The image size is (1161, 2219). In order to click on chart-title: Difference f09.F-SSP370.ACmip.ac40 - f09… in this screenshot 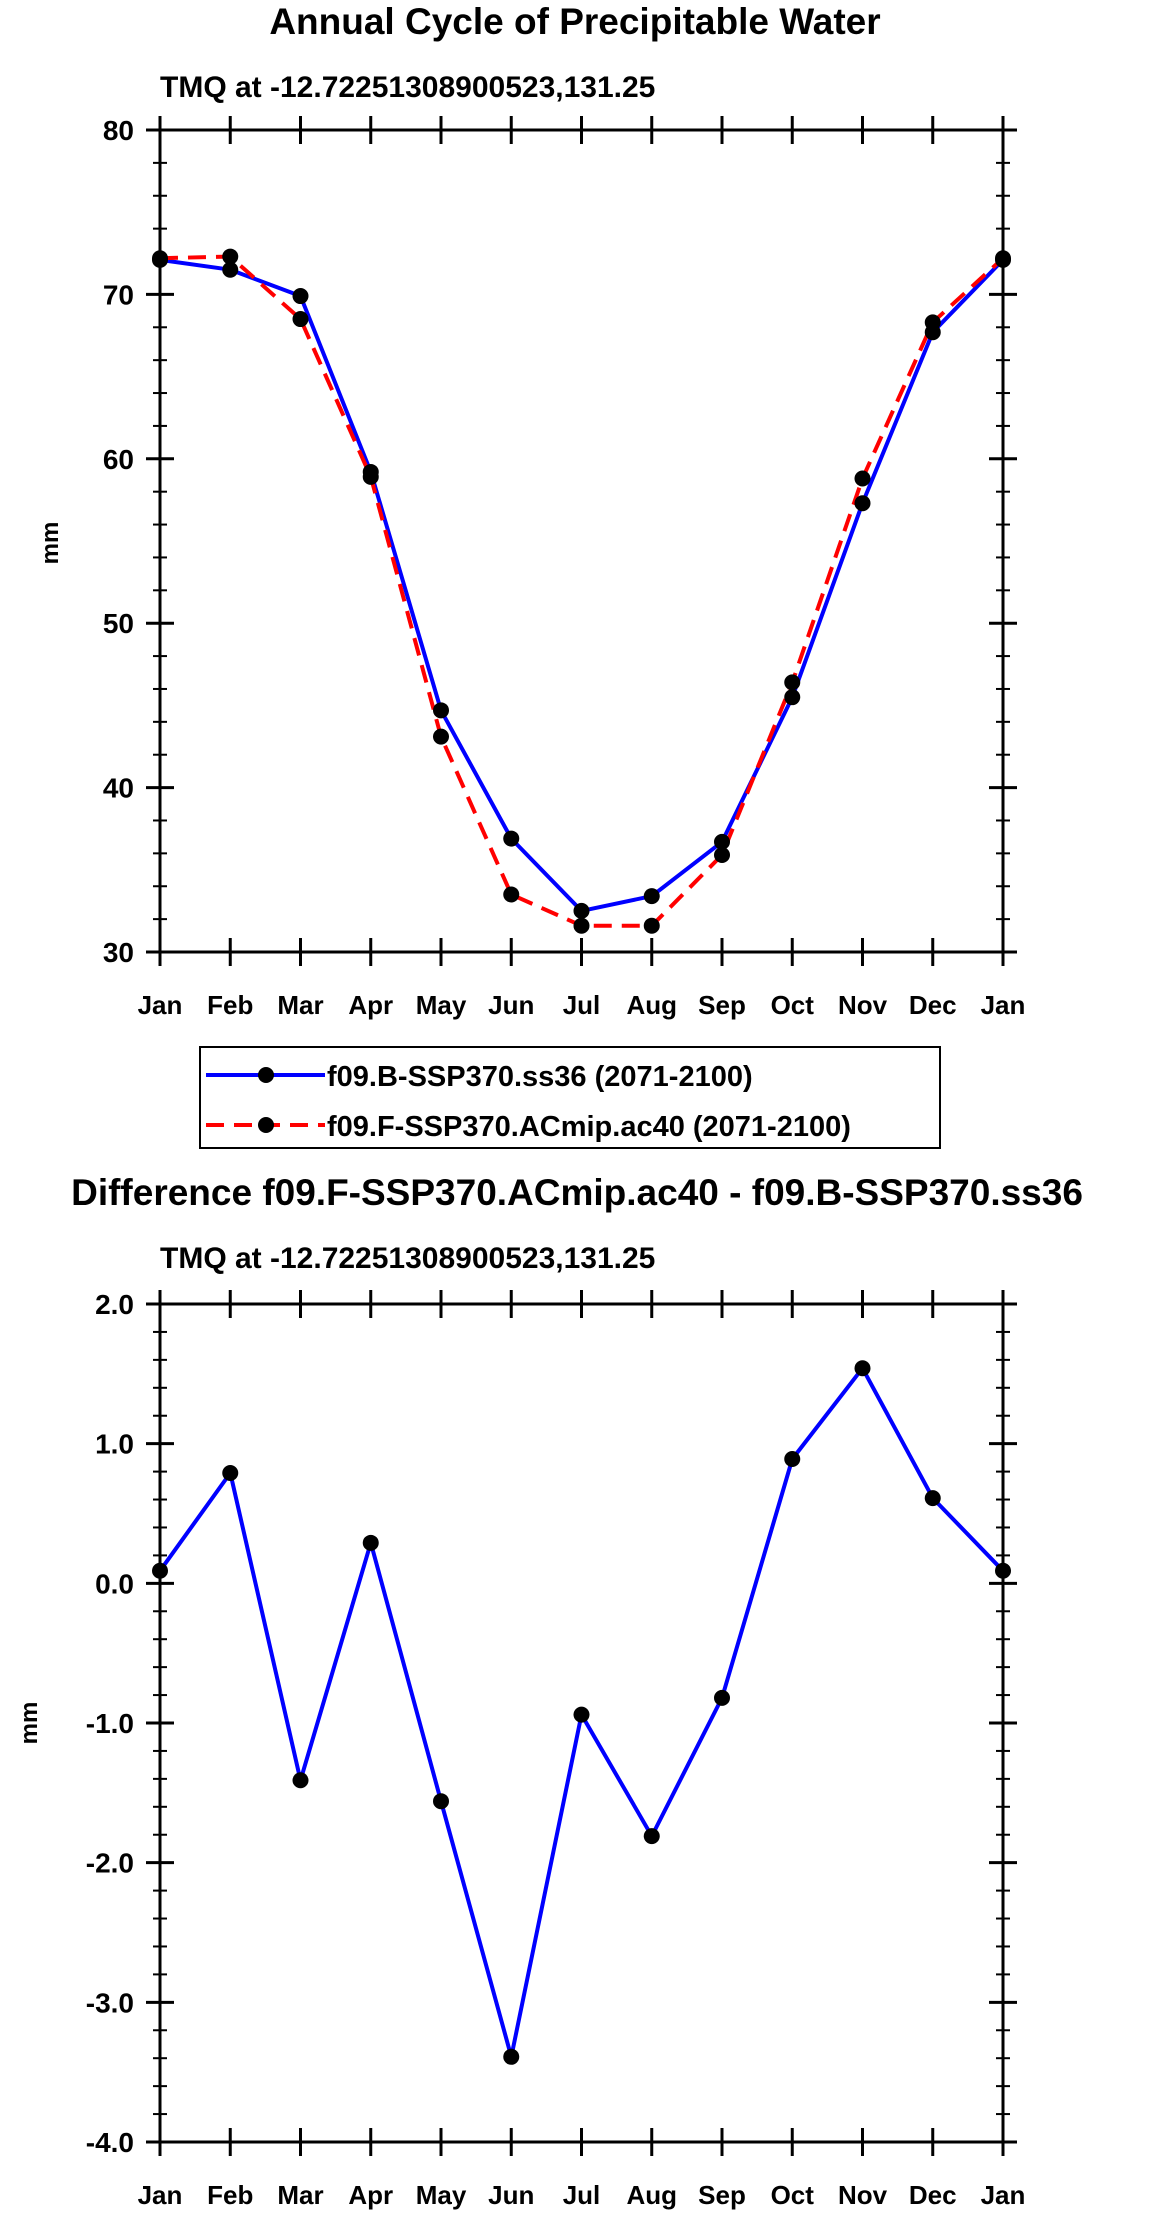, I will do `click(577, 1192)`.